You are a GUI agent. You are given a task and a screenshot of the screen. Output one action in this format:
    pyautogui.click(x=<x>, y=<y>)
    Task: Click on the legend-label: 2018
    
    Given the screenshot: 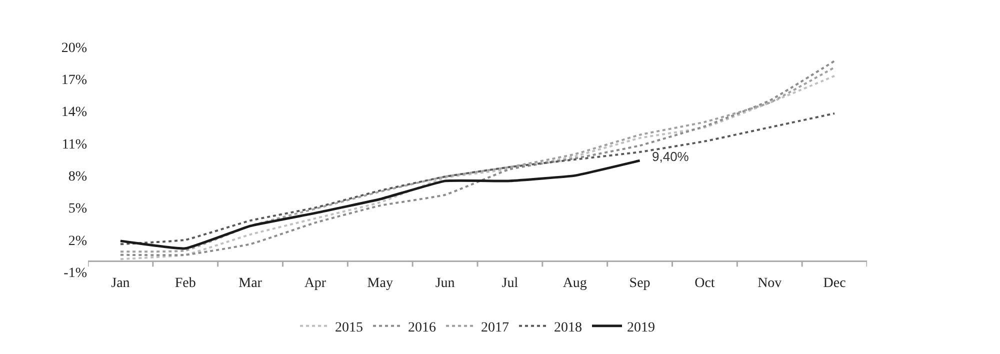 What is the action you would take?
    pyautogui.click(x=568, y=328)
    